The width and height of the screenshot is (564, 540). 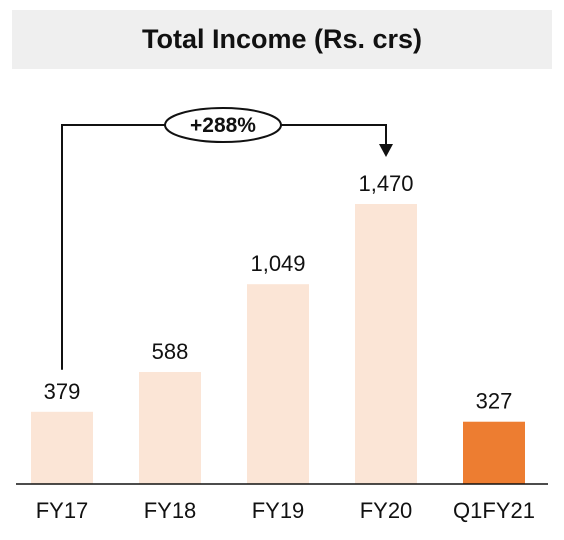 What do you see at coordinates (386, 150) in the screenshot?
I see `growth-arrow-head` at bounding box center [386, 150].